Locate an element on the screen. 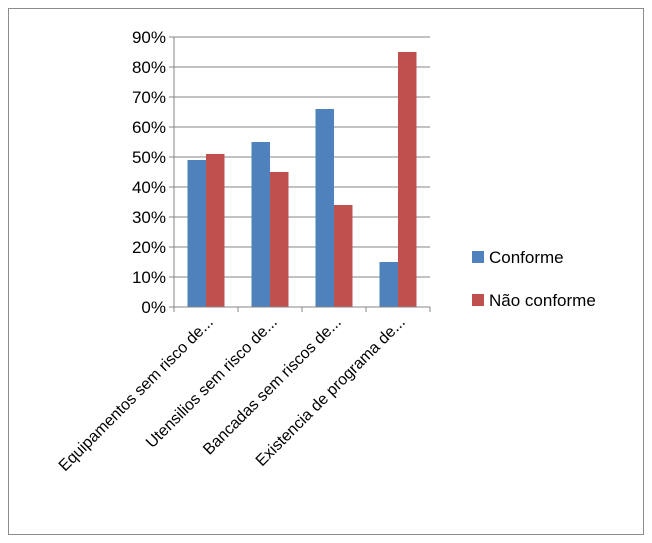 This screenshot has width=652, height=543. legend-label: Não conforme is located at coordinates (542, 300).